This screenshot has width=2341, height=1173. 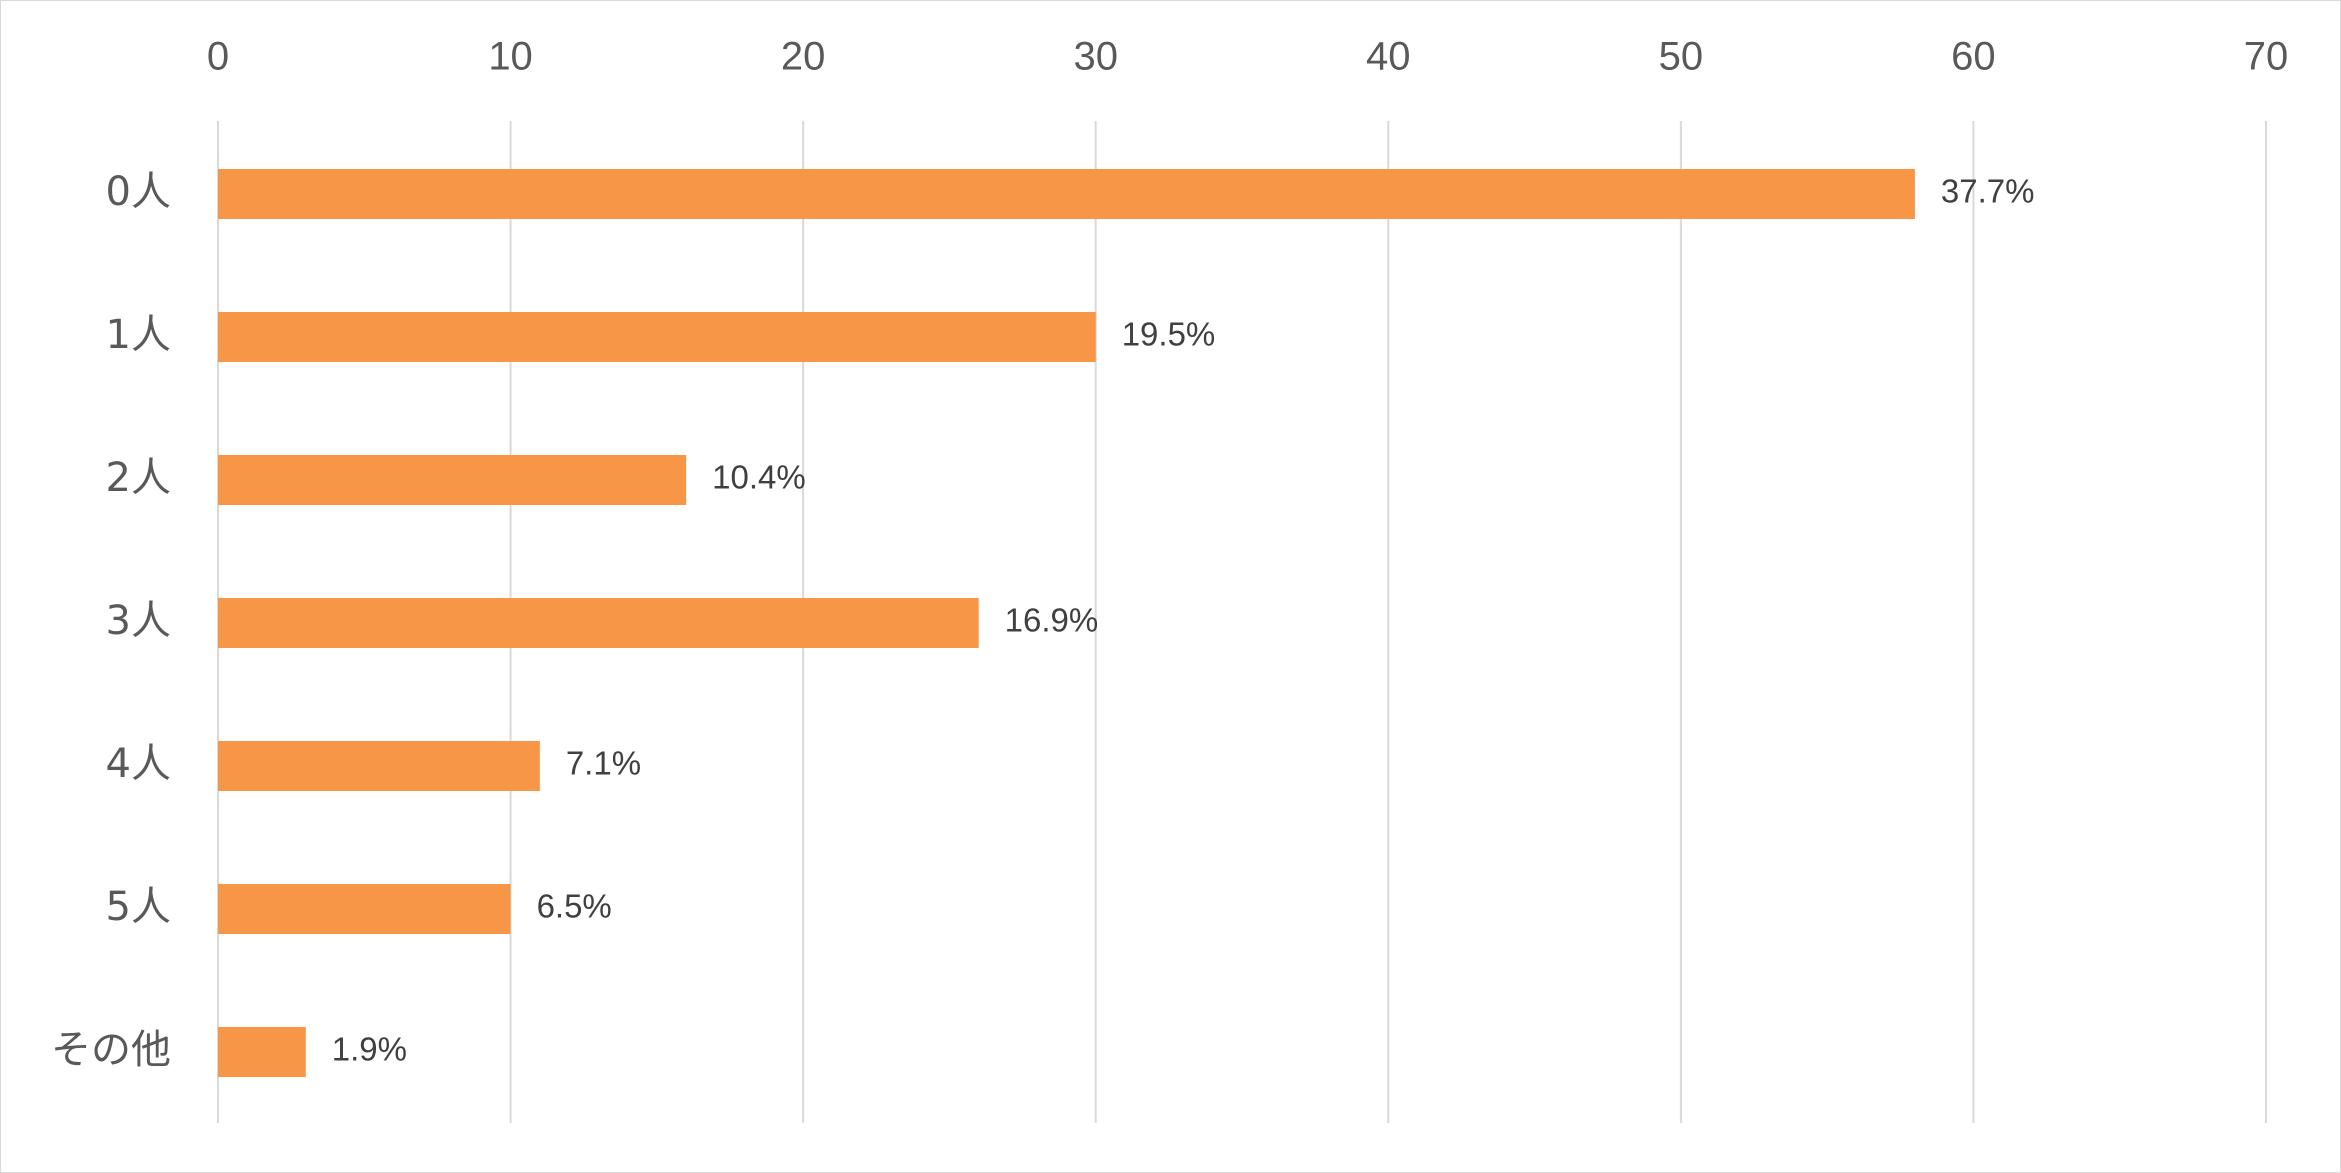 I want to click on category-label: 3人, so click(x=138, y=621).